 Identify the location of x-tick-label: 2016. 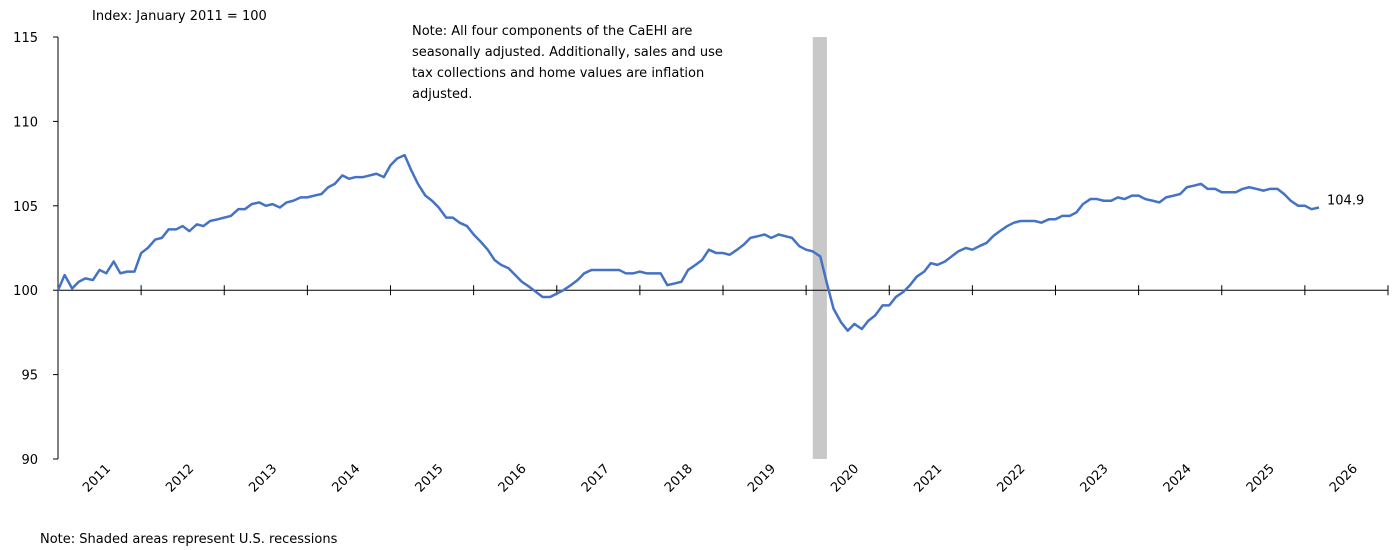
(513, 479).